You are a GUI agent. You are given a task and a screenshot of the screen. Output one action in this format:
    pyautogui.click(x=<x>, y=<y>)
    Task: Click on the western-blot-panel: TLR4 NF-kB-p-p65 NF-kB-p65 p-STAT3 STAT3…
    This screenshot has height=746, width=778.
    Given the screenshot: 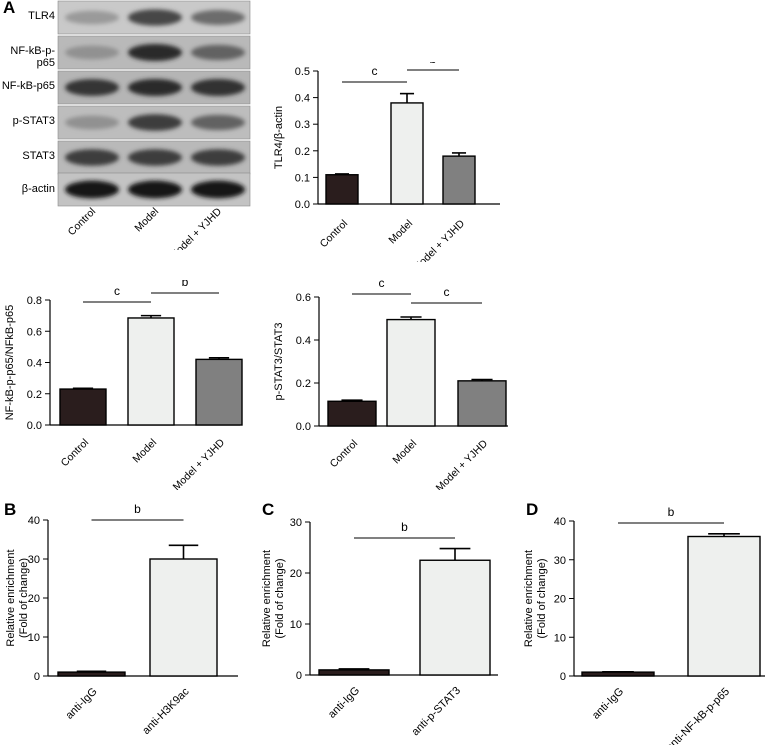 What is the action you would take?
    pyautogui.click(x=130, y=125)
    